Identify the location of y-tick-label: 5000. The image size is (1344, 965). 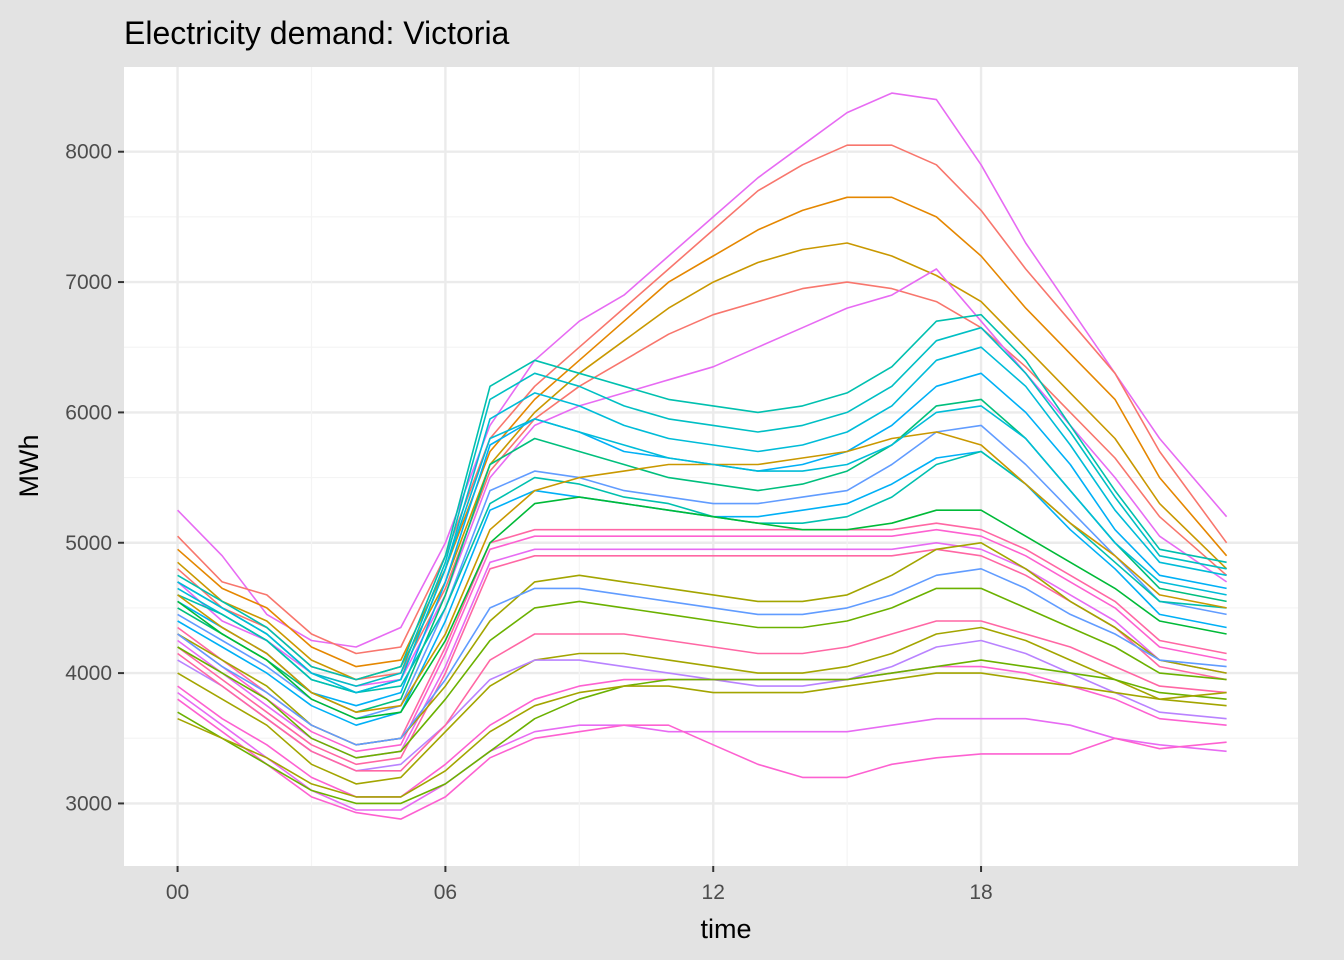
(88, 543).